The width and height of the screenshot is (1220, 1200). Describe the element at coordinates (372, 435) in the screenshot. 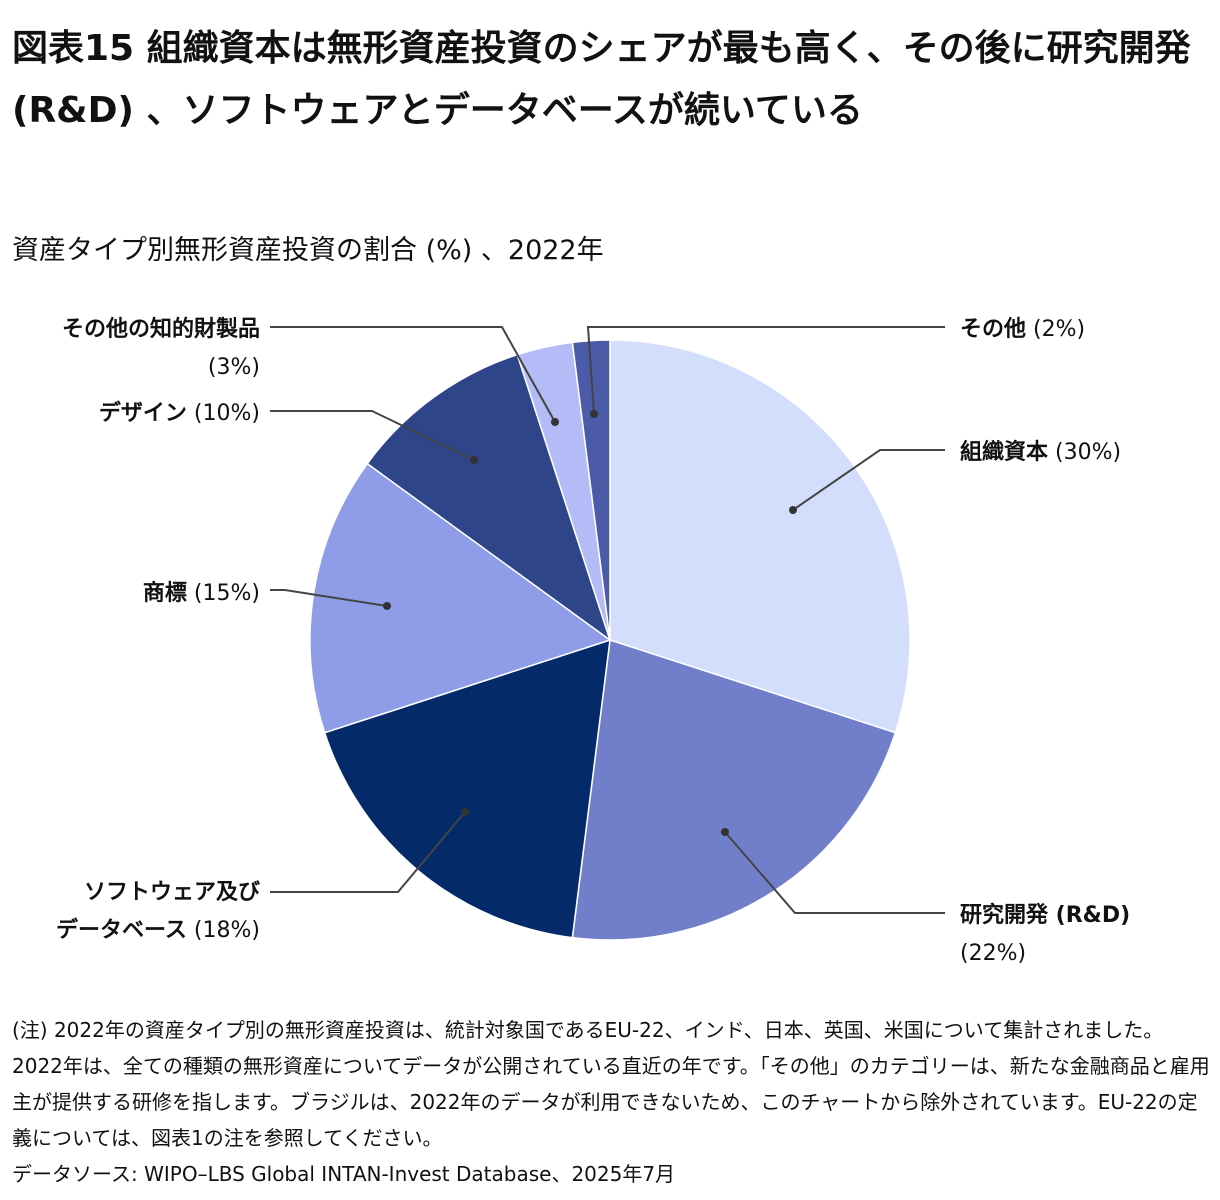

I see `leader-line-design` at that location.